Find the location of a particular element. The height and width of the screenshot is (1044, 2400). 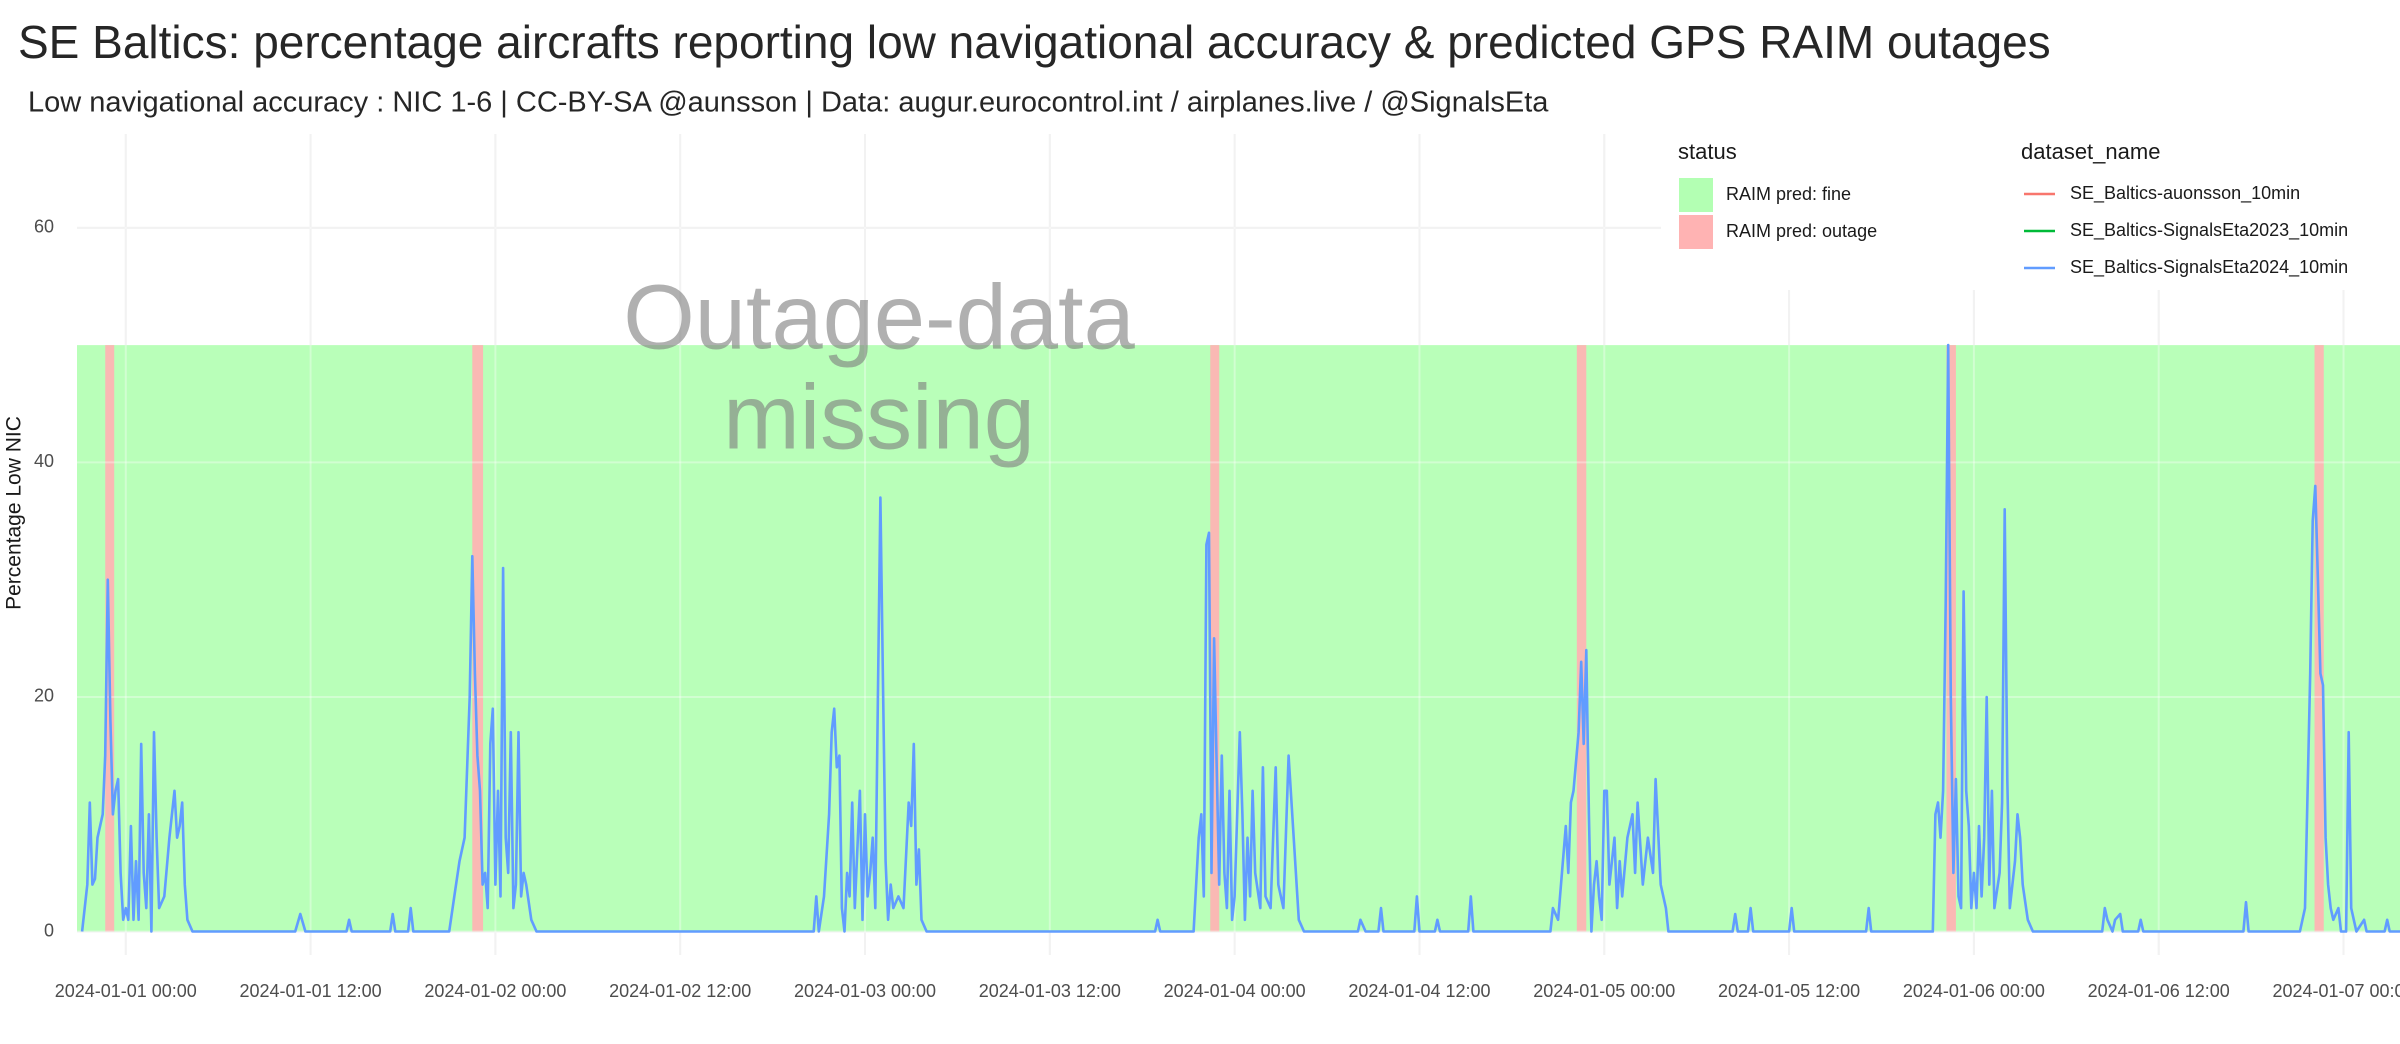

x-tick-label: 2024-01-04 00:00 is located at coordinates (1235, 991).